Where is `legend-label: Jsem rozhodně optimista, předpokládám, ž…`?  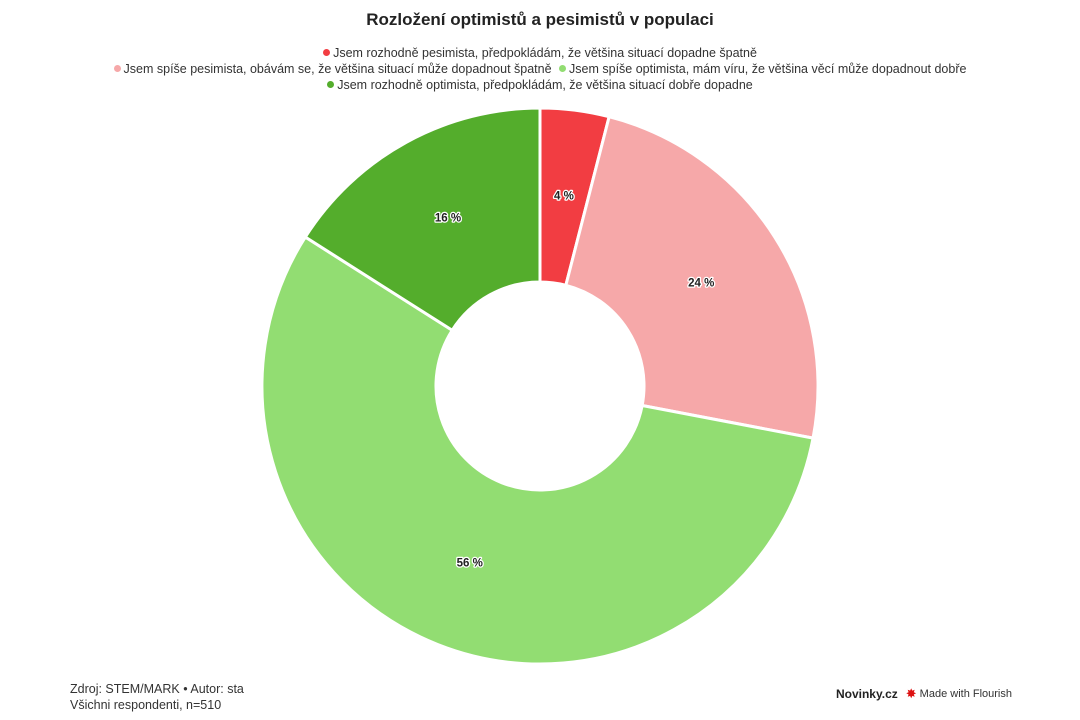 legend-label: Jsem rozhodně optimista, předpokládám, ž… is located at coordinates (545, 85).